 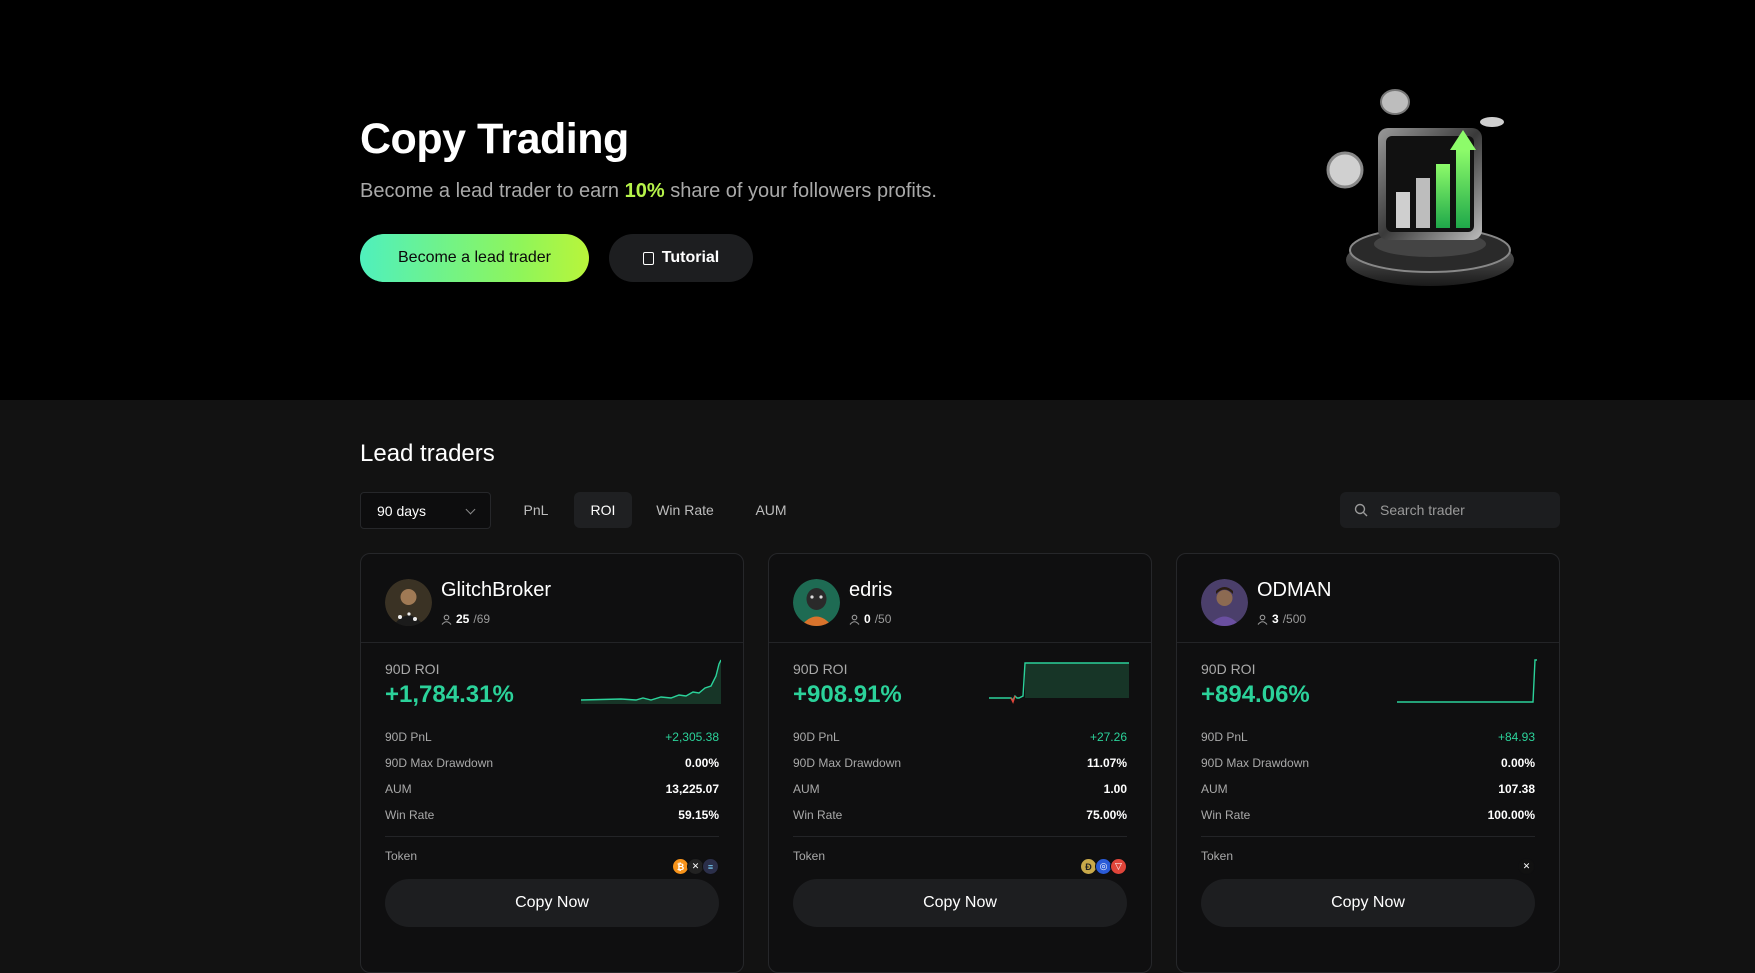 What do you see at coordinates (1294, 619) in the screenshot?
I see `followers-max: /500` at bounding box center [1294, 619].